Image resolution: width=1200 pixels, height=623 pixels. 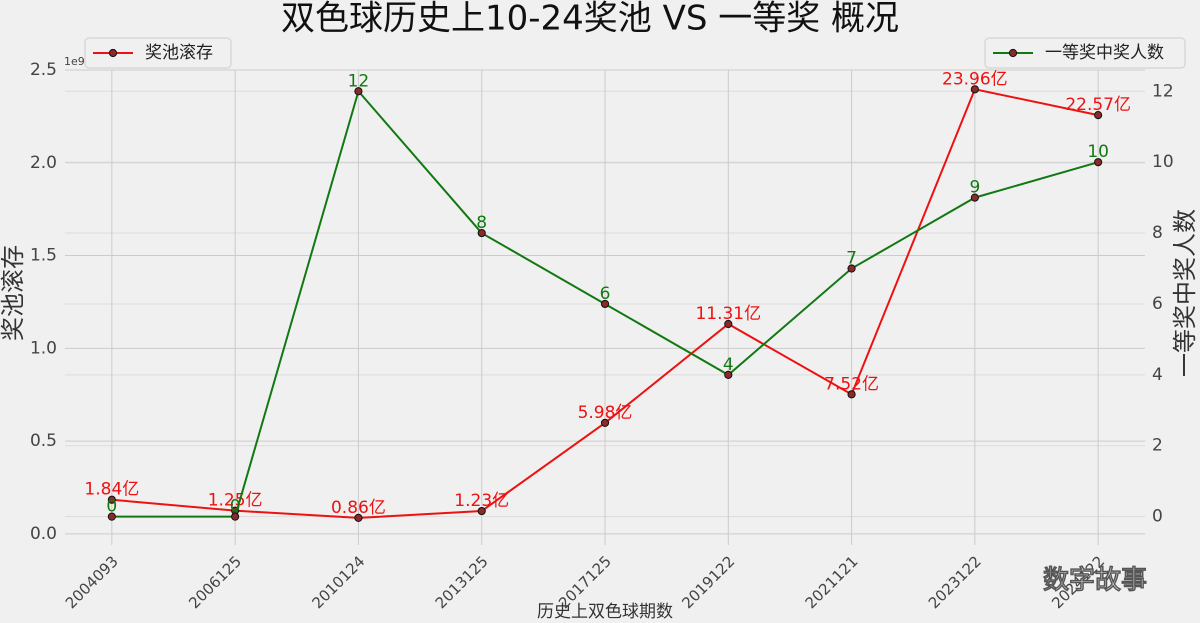 What do you see at coordinates (111, 490) in the screenshot?
I see `data-label: 1.84亿` at bounding box center [111, 490].